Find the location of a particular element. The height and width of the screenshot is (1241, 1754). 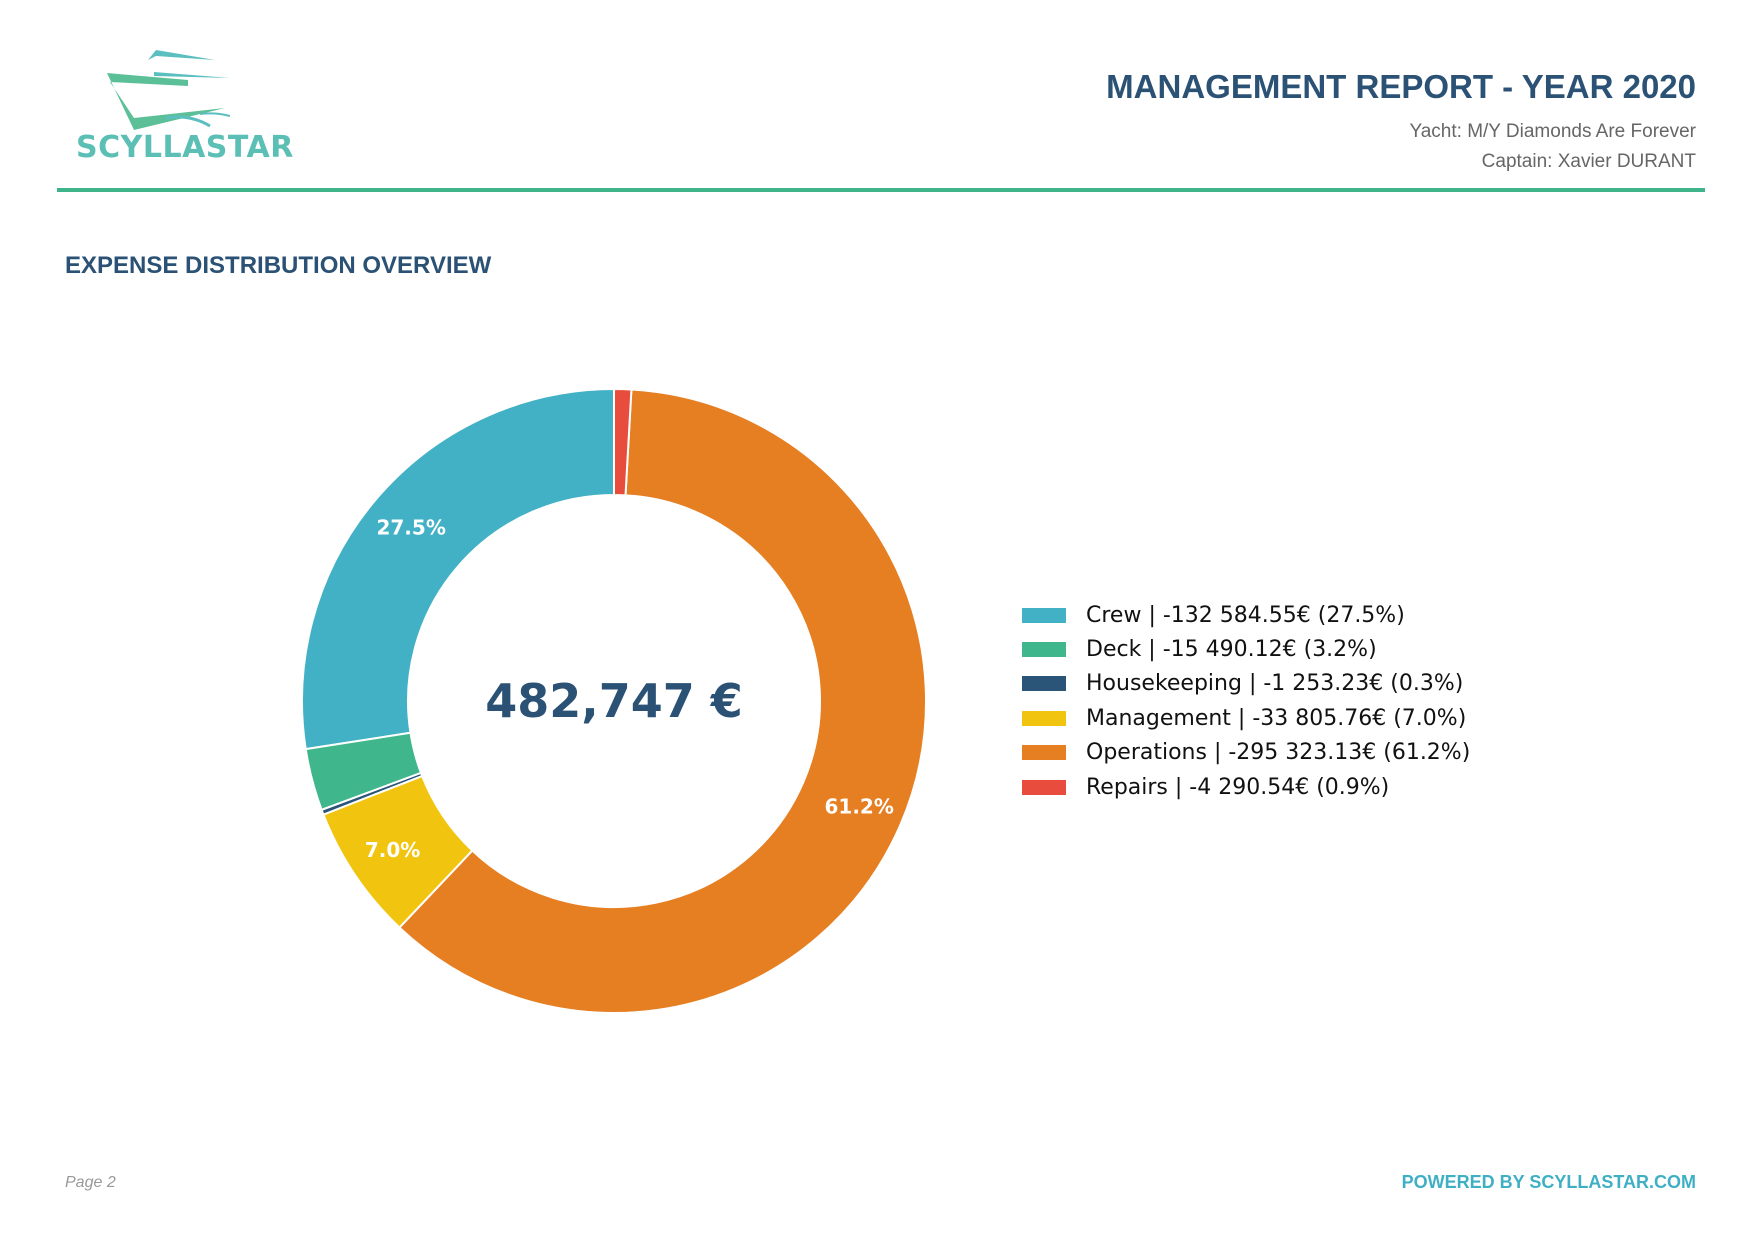

chart-total: 482,747 € is located at coordinates (614, 701).